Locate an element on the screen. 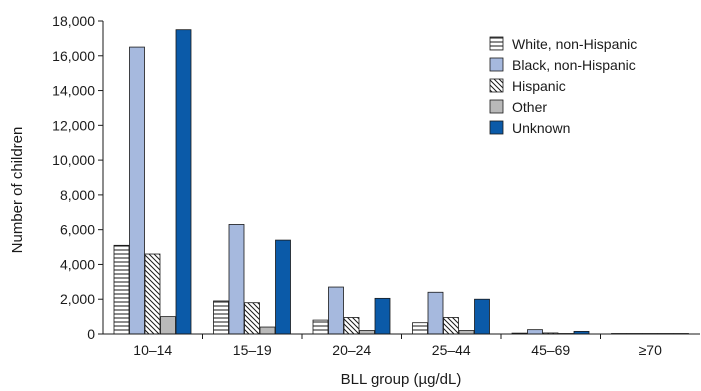 The image size is (701, 391). y-tick-label: 2,000 is located at coordinates (77, 299).